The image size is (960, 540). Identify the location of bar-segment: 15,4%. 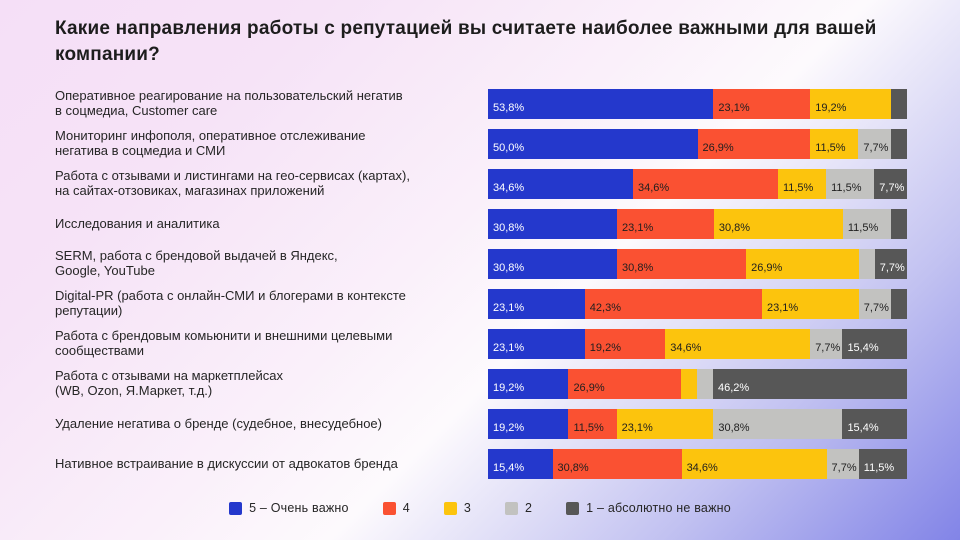
(874, 424).